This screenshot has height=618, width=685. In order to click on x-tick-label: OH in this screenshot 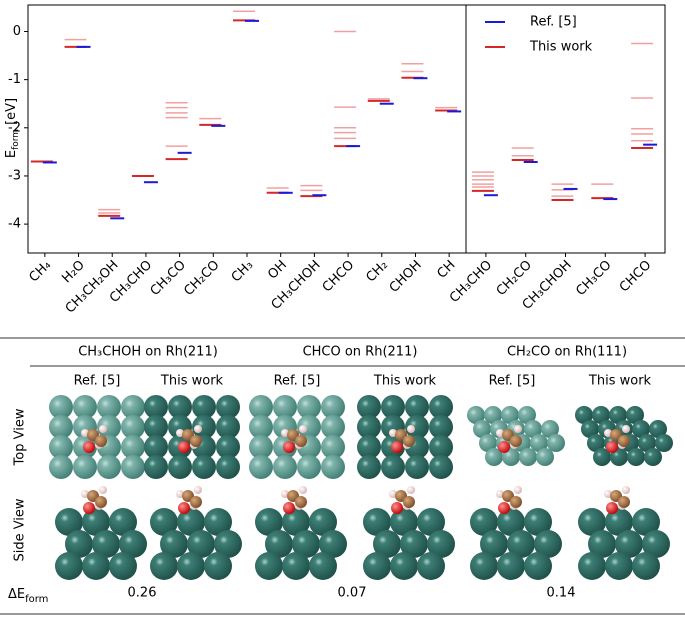, I will do `click(277, 270)`.